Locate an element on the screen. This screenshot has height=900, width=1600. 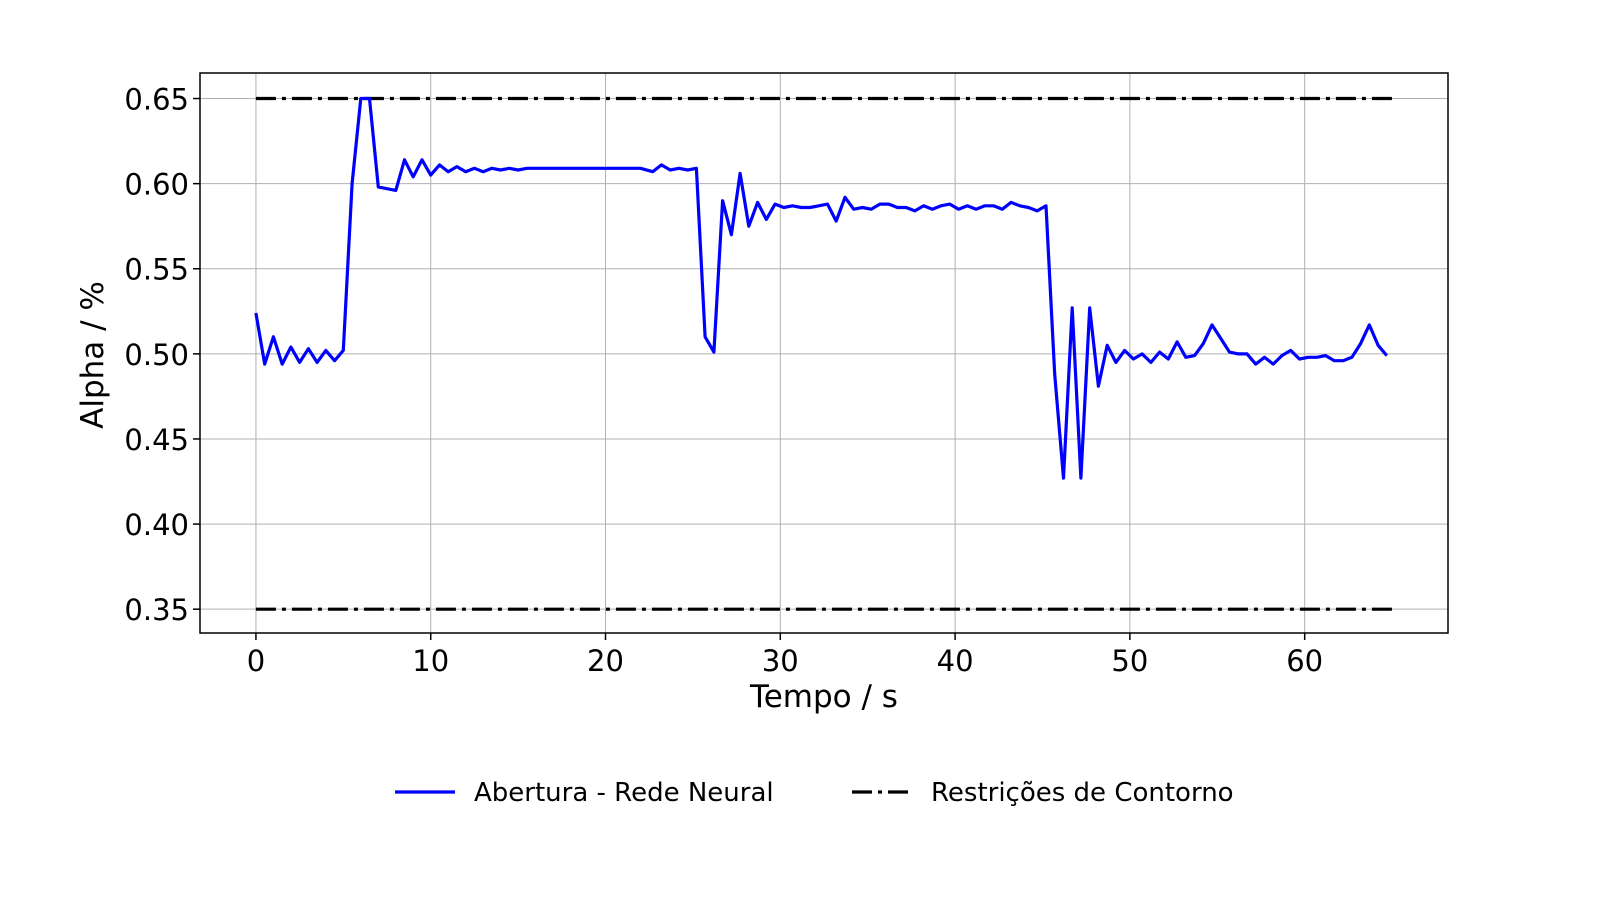
y-tick-label: 0.50 is located at coordinates (156, 355).